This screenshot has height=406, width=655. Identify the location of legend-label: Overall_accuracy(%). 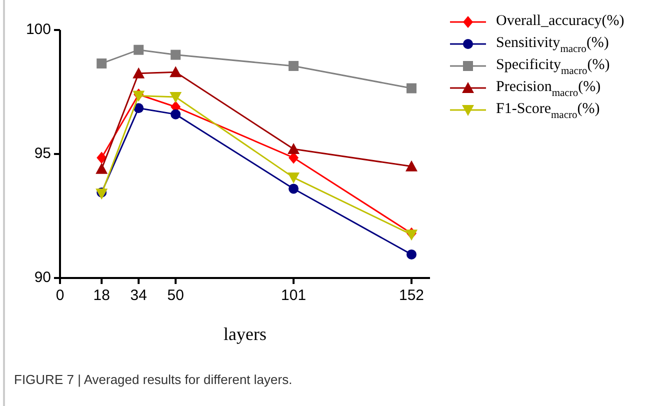
(560, 21).